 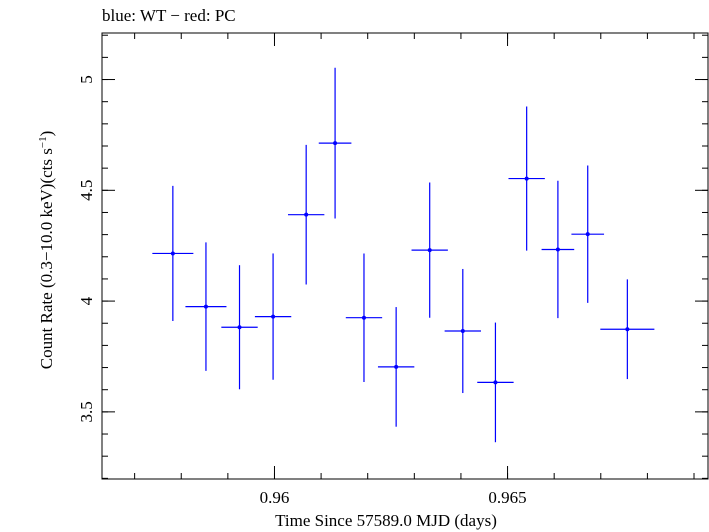 What do you see at coordinates (169, 15) in the screenshot?
I see `chart-title: blue: WT − red: PC` at bounding box center [169, 15].